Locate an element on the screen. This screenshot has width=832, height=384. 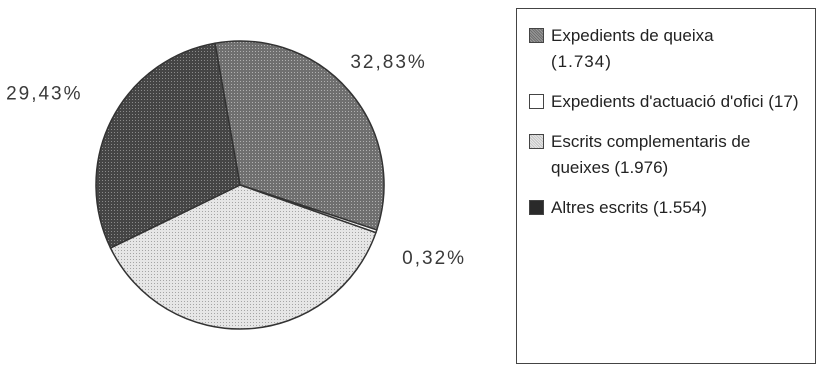
legend-count-escrits-complementaris: (1.976) is located at coordinates (641, 167).